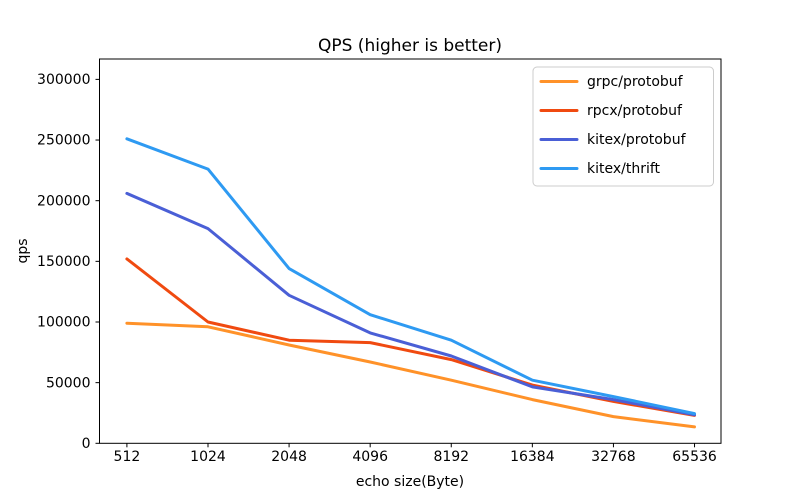 This screenshot has width=800, height=500. I want to click on legend-item-kitex-thrift: kitex/thrift, so click(600, 169).